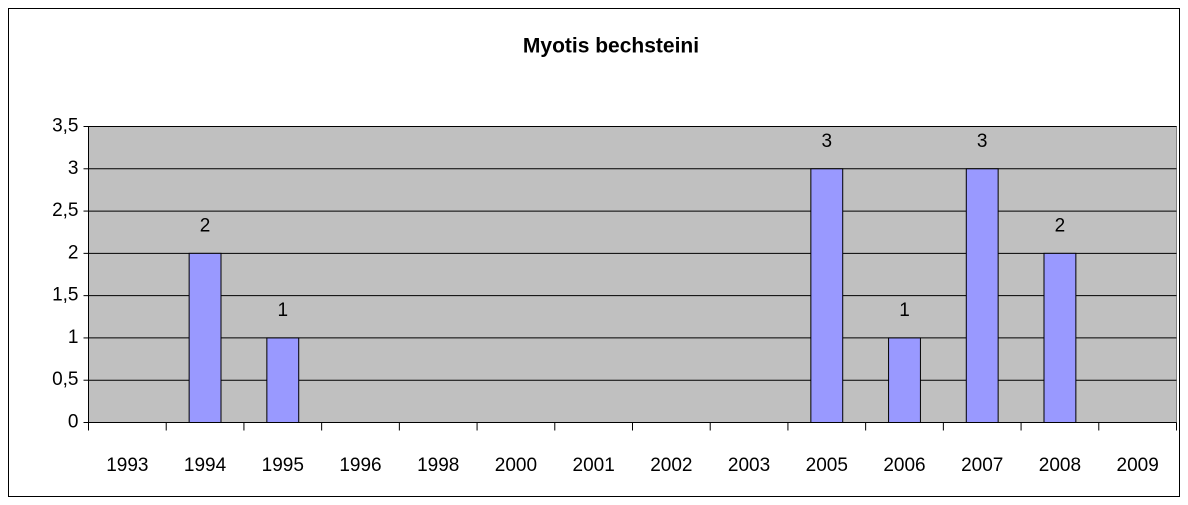 This screenshot has height=505, width=1188. I want to click on x-tick-label: 1995, so click(283, 465).